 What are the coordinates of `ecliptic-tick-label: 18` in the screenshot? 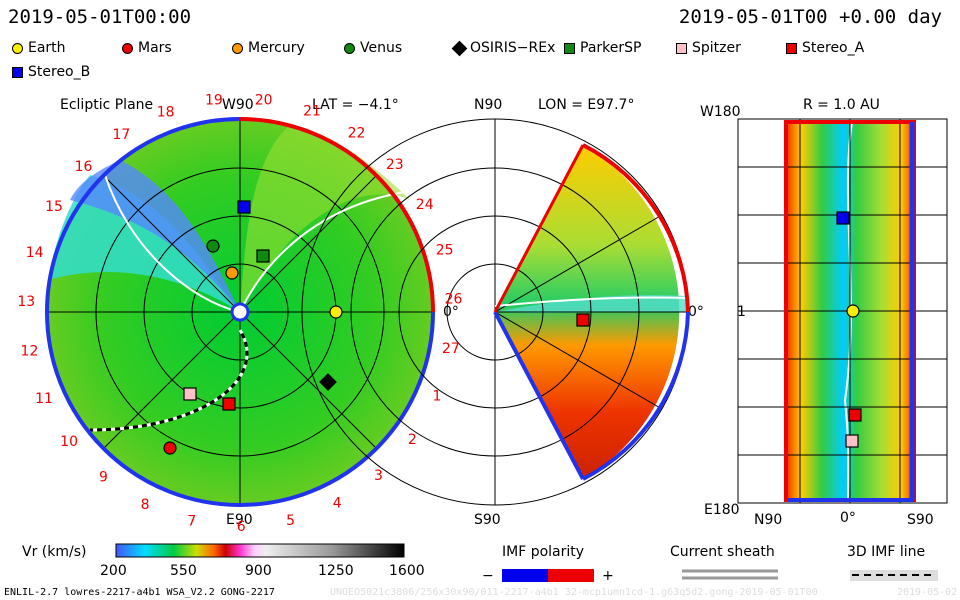 It's located at (166, 112).